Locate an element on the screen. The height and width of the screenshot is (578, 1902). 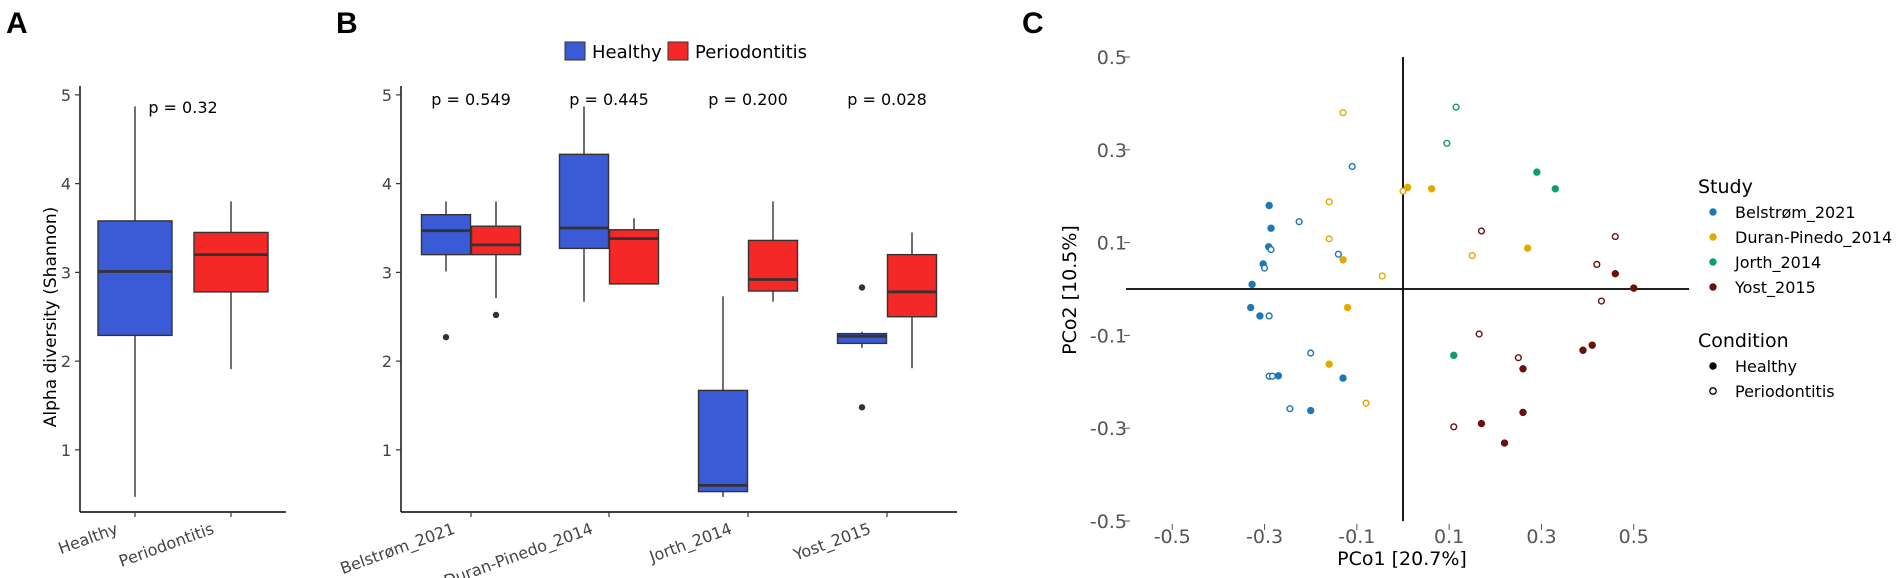
panel-b-y-tick-label-3: 3 is located at coordinates (387, 272).